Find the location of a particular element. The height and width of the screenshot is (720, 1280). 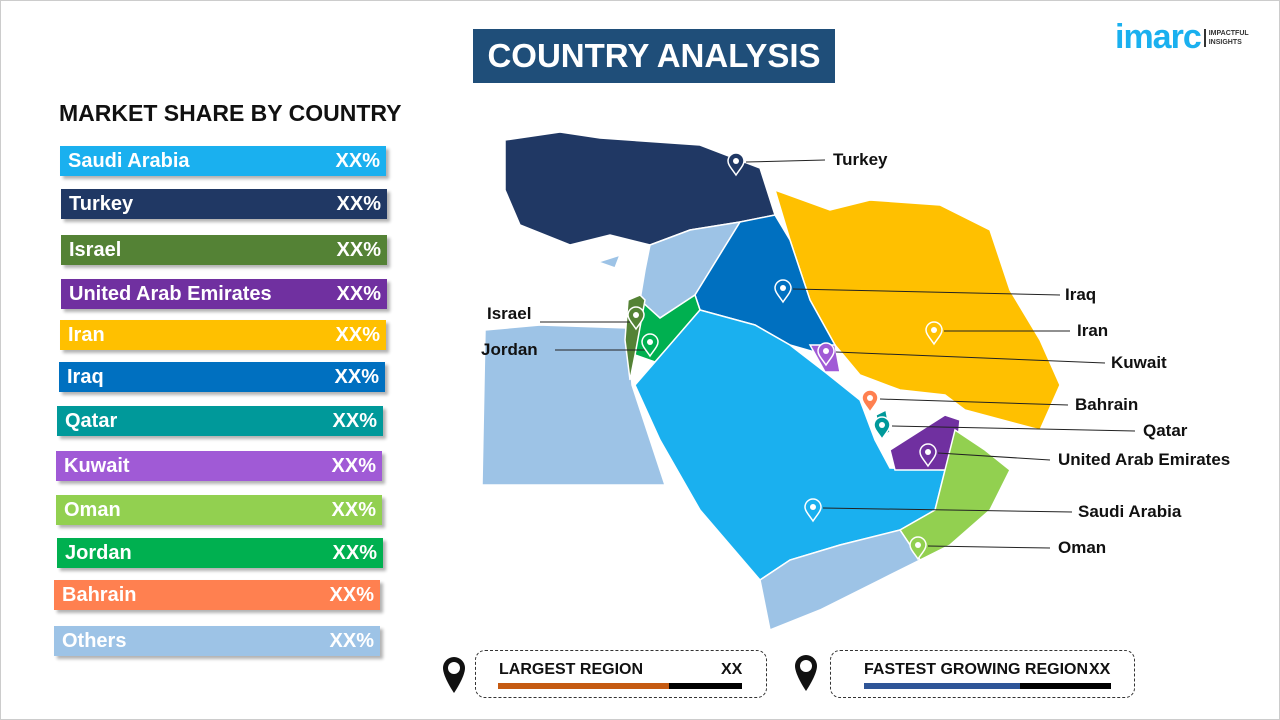

map-label-iraq: Iraq is located at coordinates (1081, 294).